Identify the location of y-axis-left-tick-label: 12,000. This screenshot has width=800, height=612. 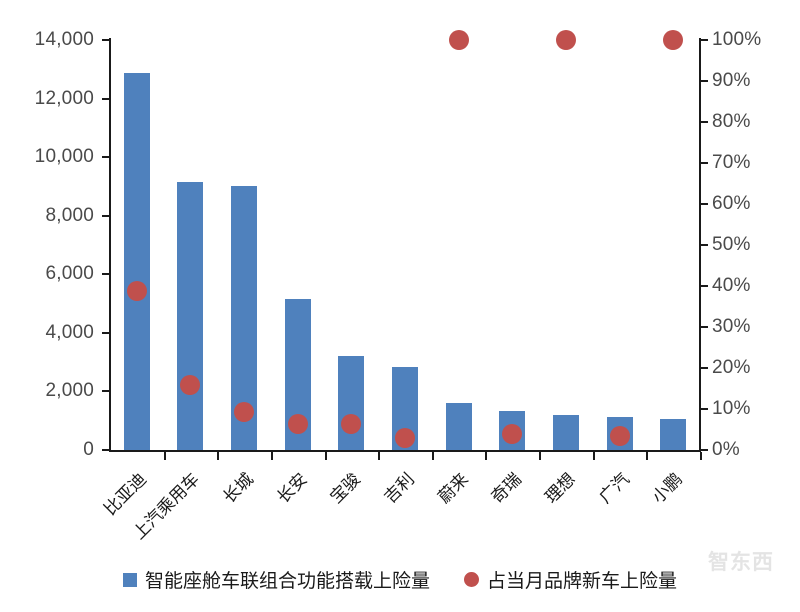
(64, 98).